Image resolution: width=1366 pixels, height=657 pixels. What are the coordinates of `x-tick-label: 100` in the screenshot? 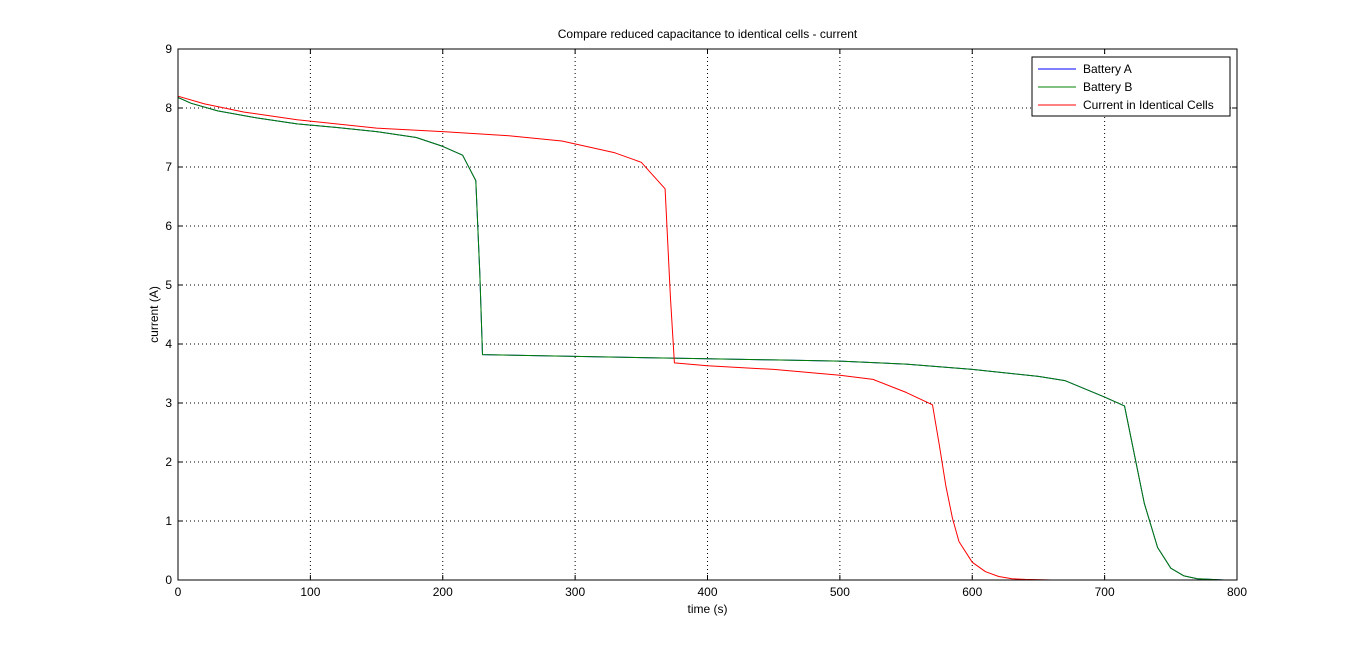 It's located at (310, 592).